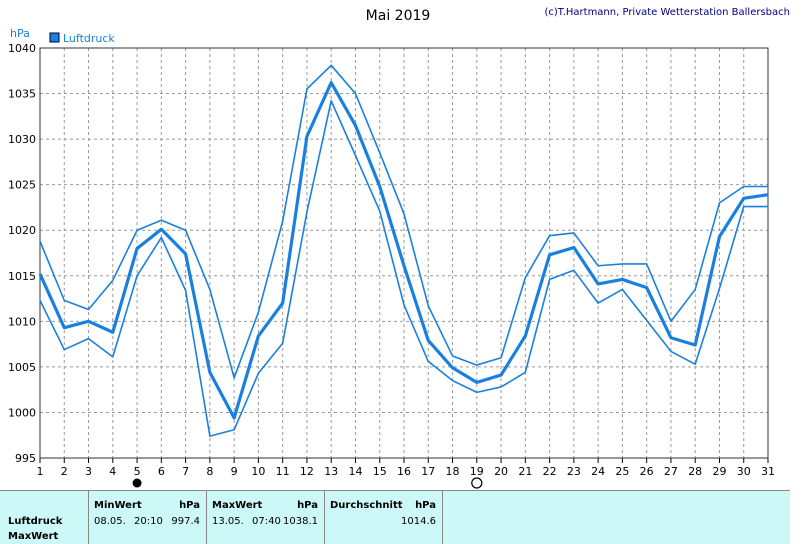 The width and height of the screenshot is (802, 544). Describe the element at coordinates (671, 471) in the screenshot. I see `x-tick-label: 27` at that location.